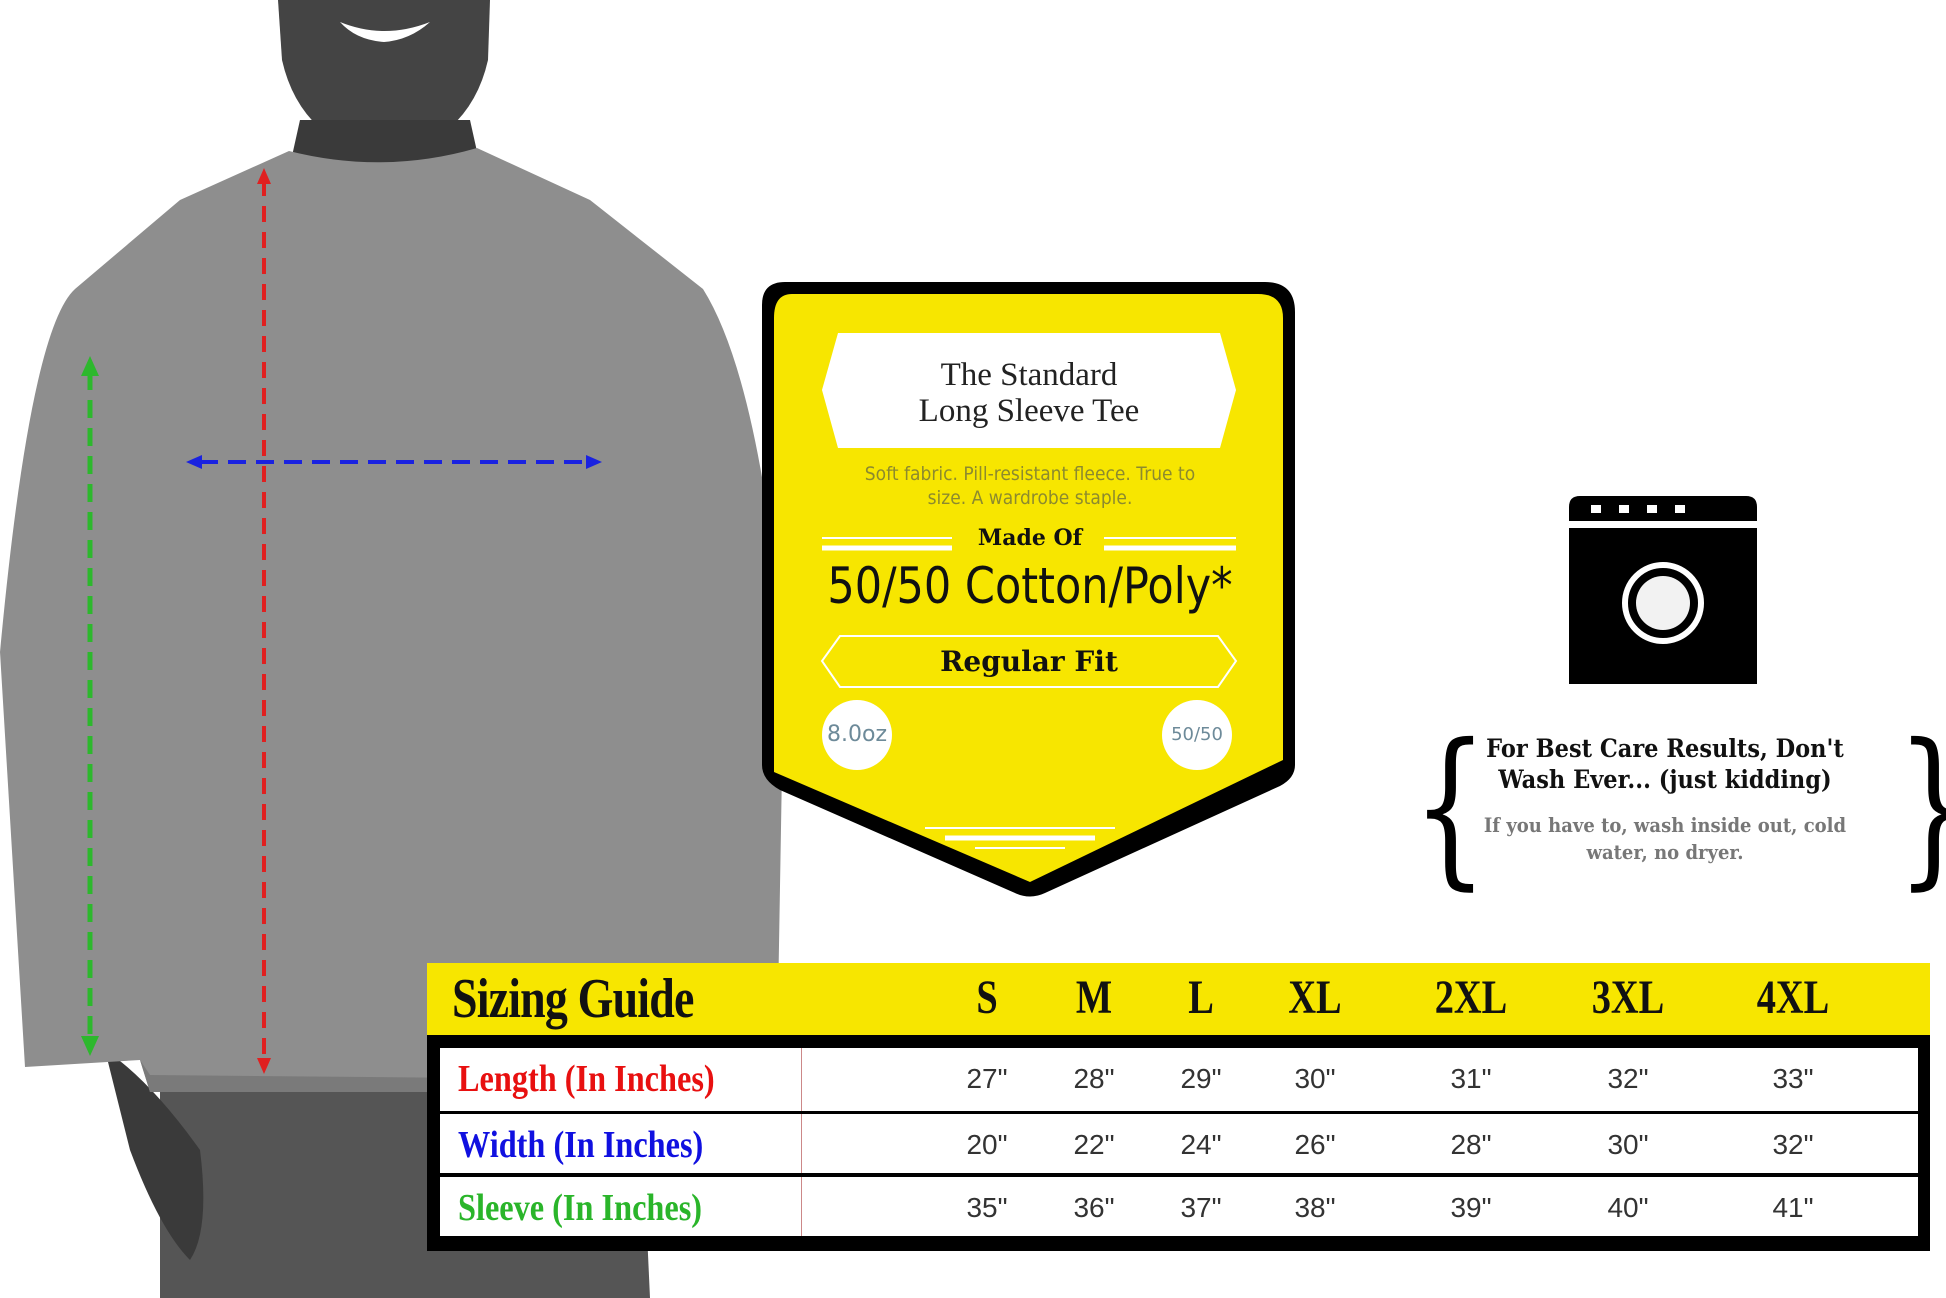 This screenshot has width=1946, height=1298. What do you see at coordinates (1663, 590) in the screenshot?
I see `washing-machine-icon` at bounding box center [1663, 590].